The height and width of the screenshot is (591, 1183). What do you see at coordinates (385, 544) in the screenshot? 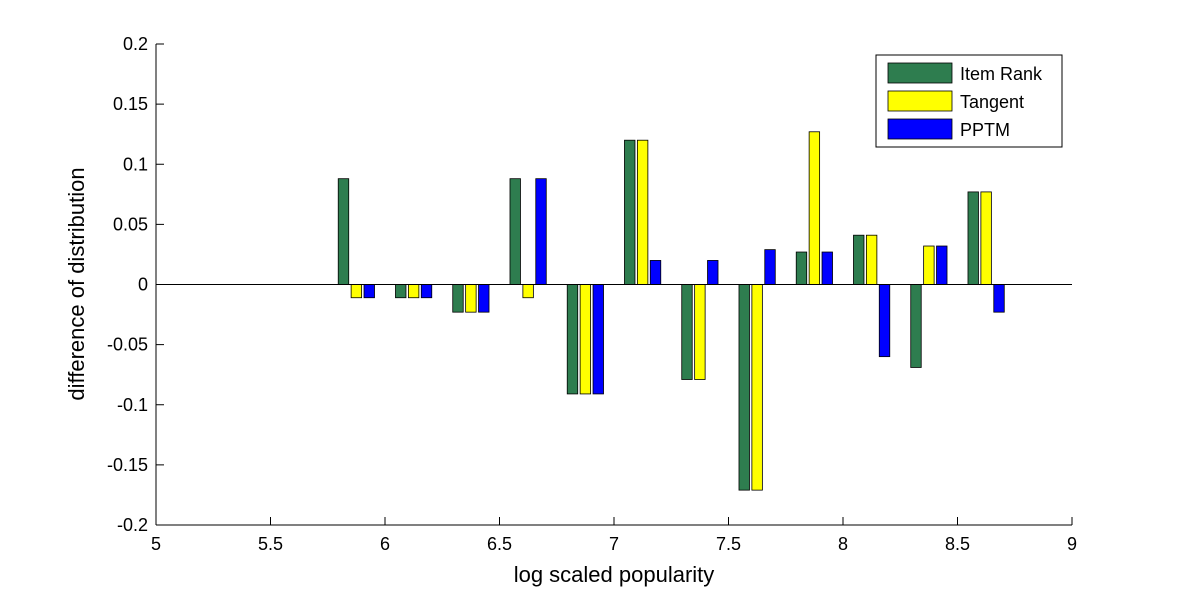
I see `x-tick-label: 6` at bounding box center [385, 544].